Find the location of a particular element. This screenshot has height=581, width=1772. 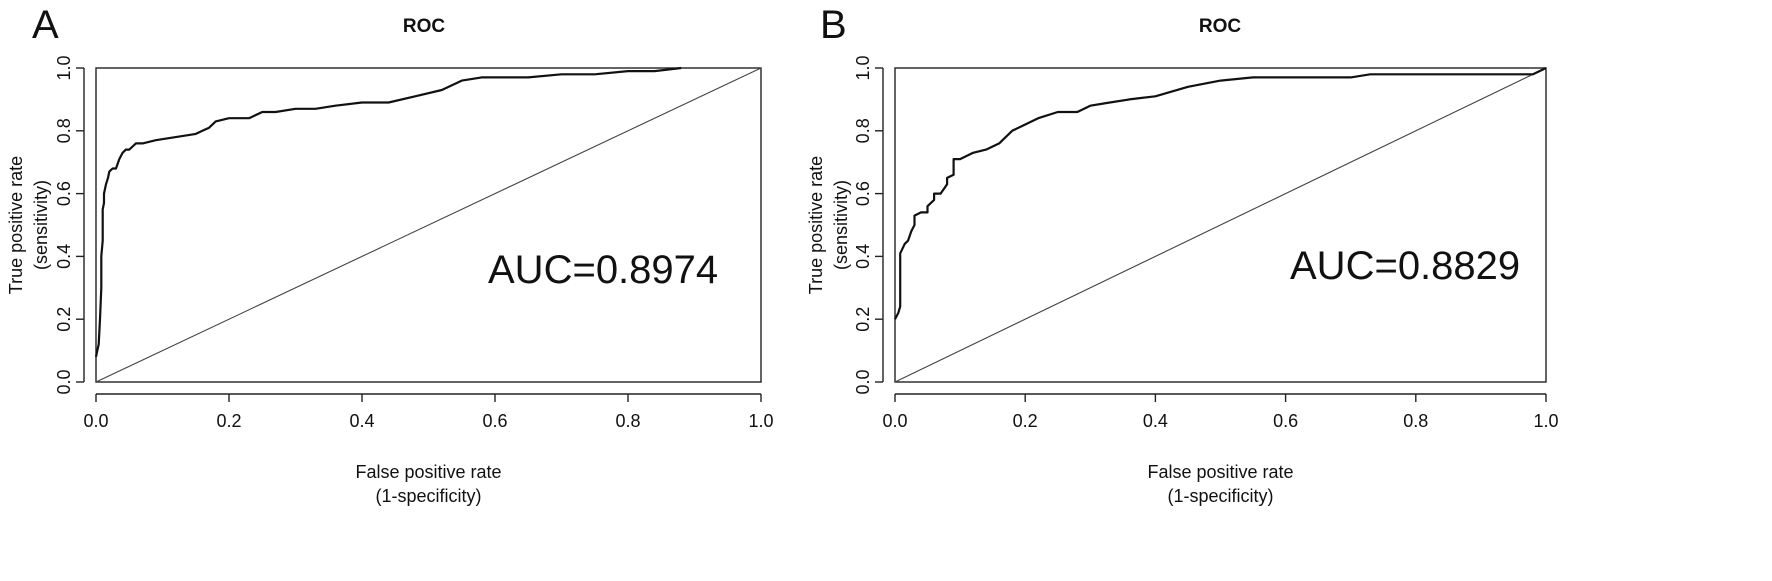

auc-annotation: AUC=0.8829 is located at coordinates (1405, 266).